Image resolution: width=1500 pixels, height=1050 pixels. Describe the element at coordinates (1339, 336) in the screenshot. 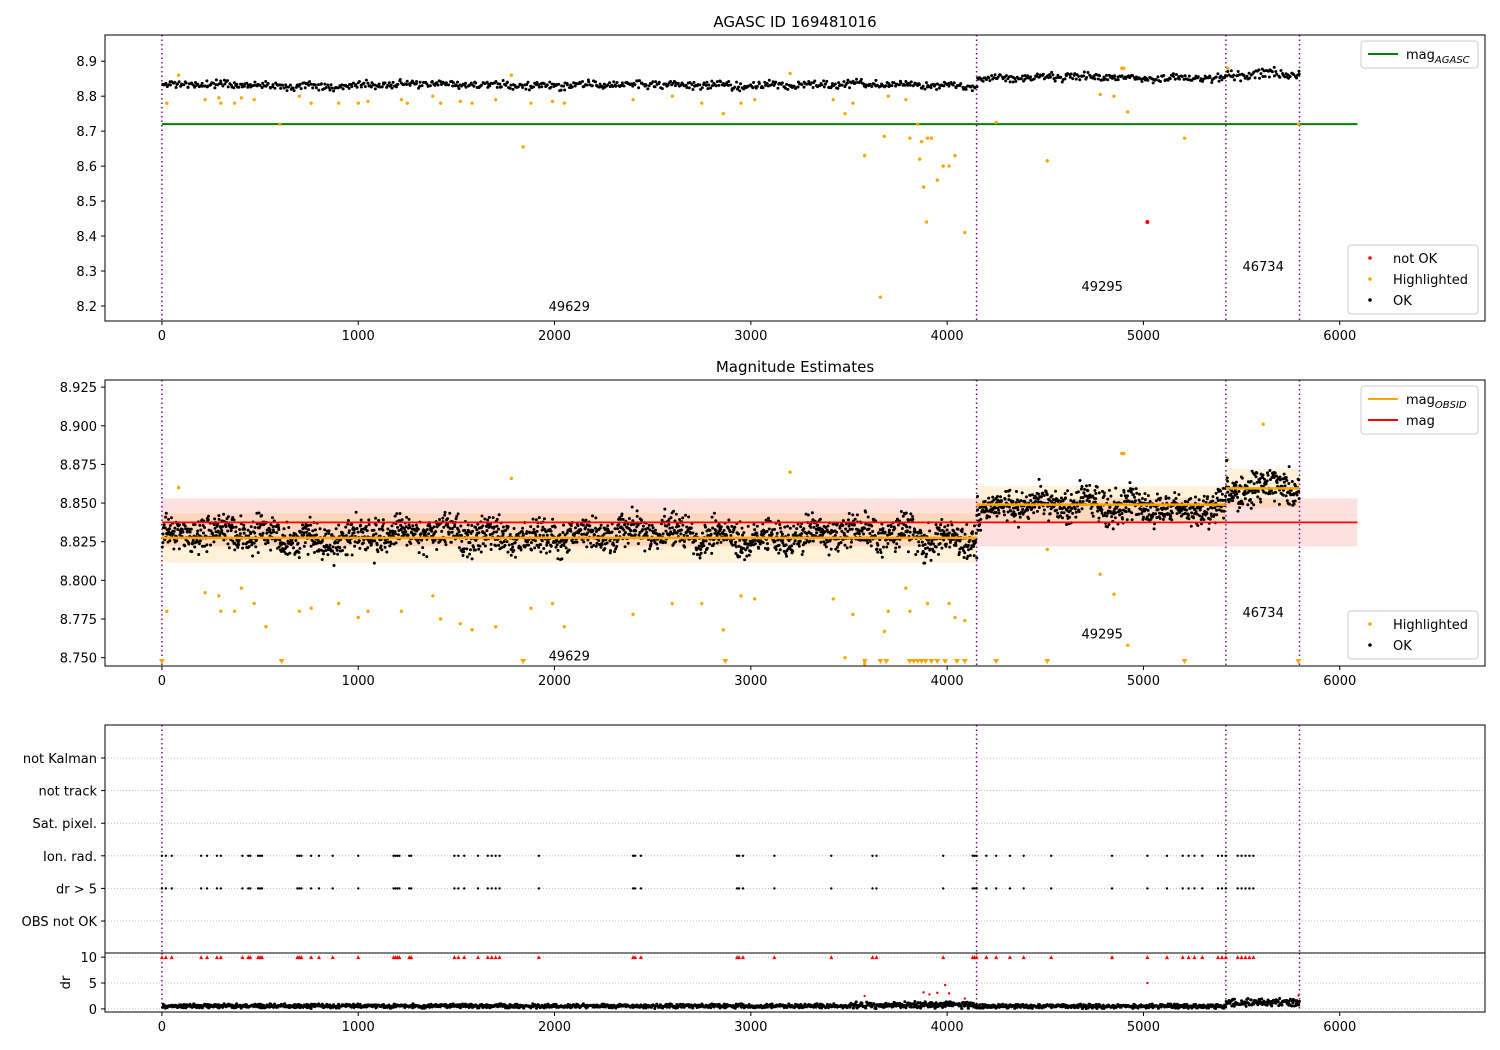

I see `p1-x-tick-label: 6000` at that location.